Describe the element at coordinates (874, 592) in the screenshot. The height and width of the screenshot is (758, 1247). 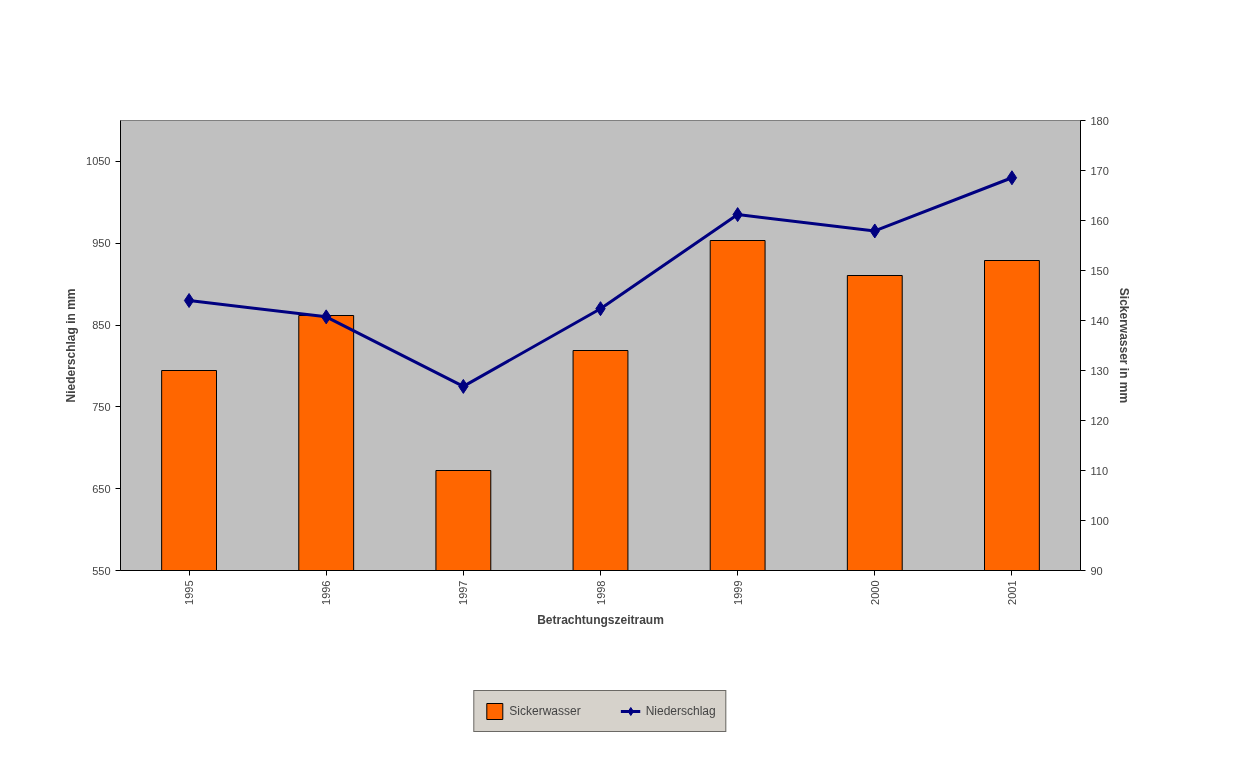
I see `x-tick-label: 2000` at that location.